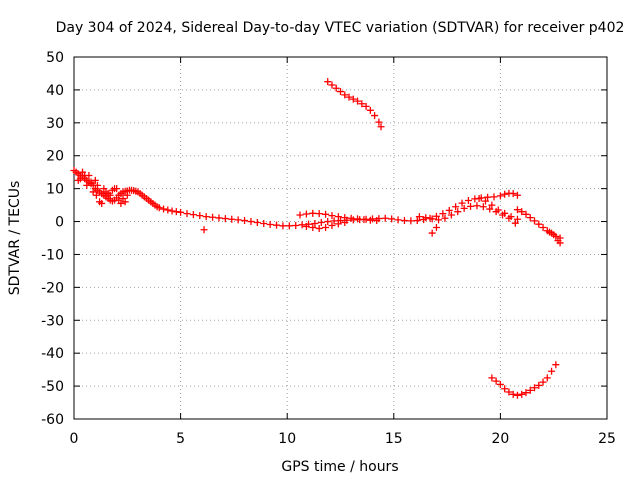 Image resolution: width=640 pixels, height=480 pixels. Describe the element at coordinates (55, 58) in the screenshot. I see `y-tick-label: 50` at that location.